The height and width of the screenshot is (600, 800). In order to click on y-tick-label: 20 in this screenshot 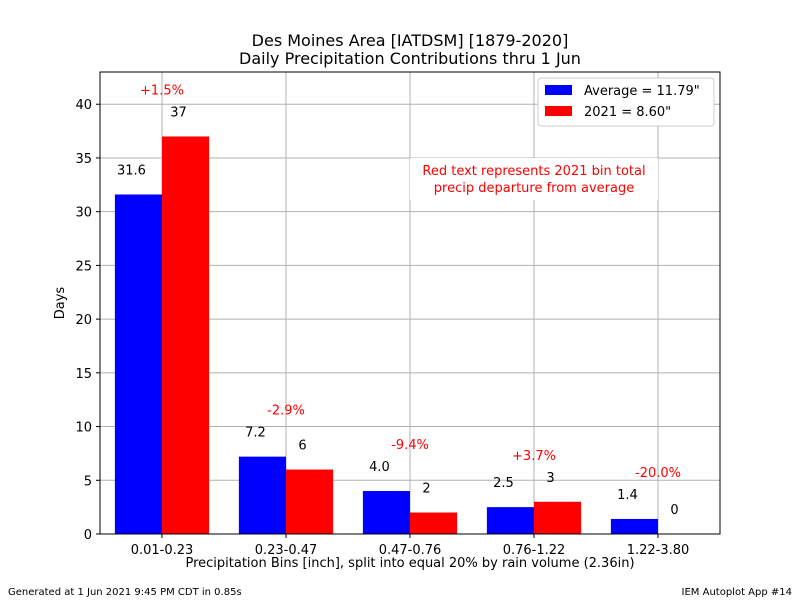, I will do `click(83, 320)`.